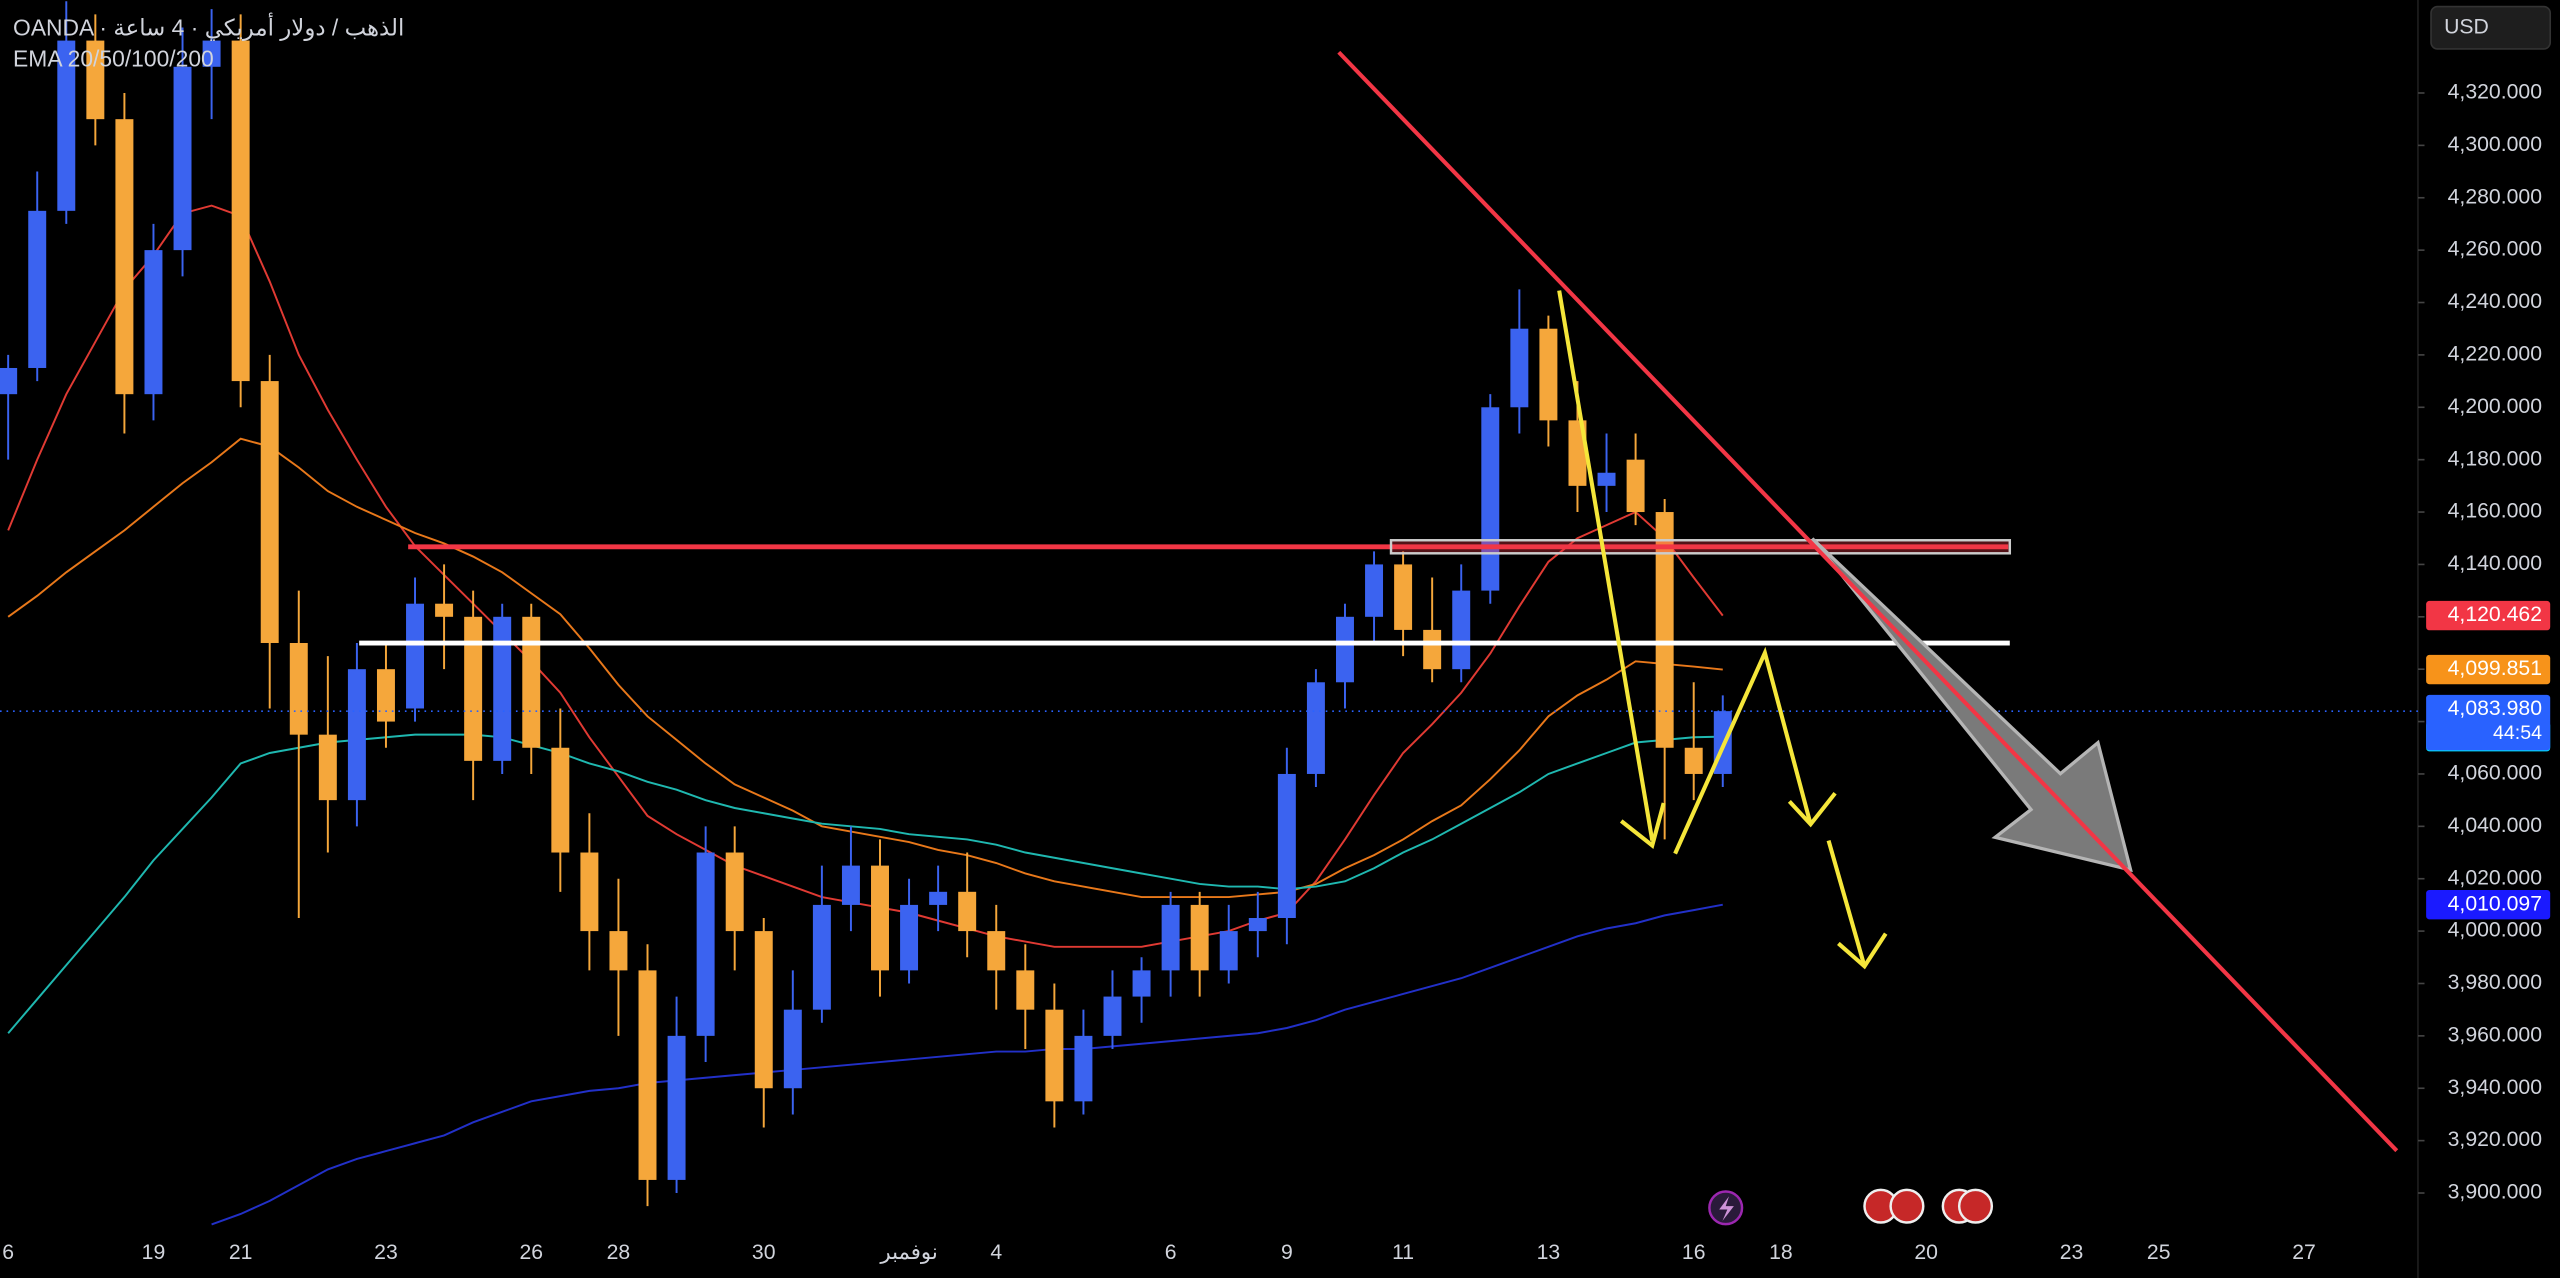  I want to click on ema-line, so click(967, 1064).